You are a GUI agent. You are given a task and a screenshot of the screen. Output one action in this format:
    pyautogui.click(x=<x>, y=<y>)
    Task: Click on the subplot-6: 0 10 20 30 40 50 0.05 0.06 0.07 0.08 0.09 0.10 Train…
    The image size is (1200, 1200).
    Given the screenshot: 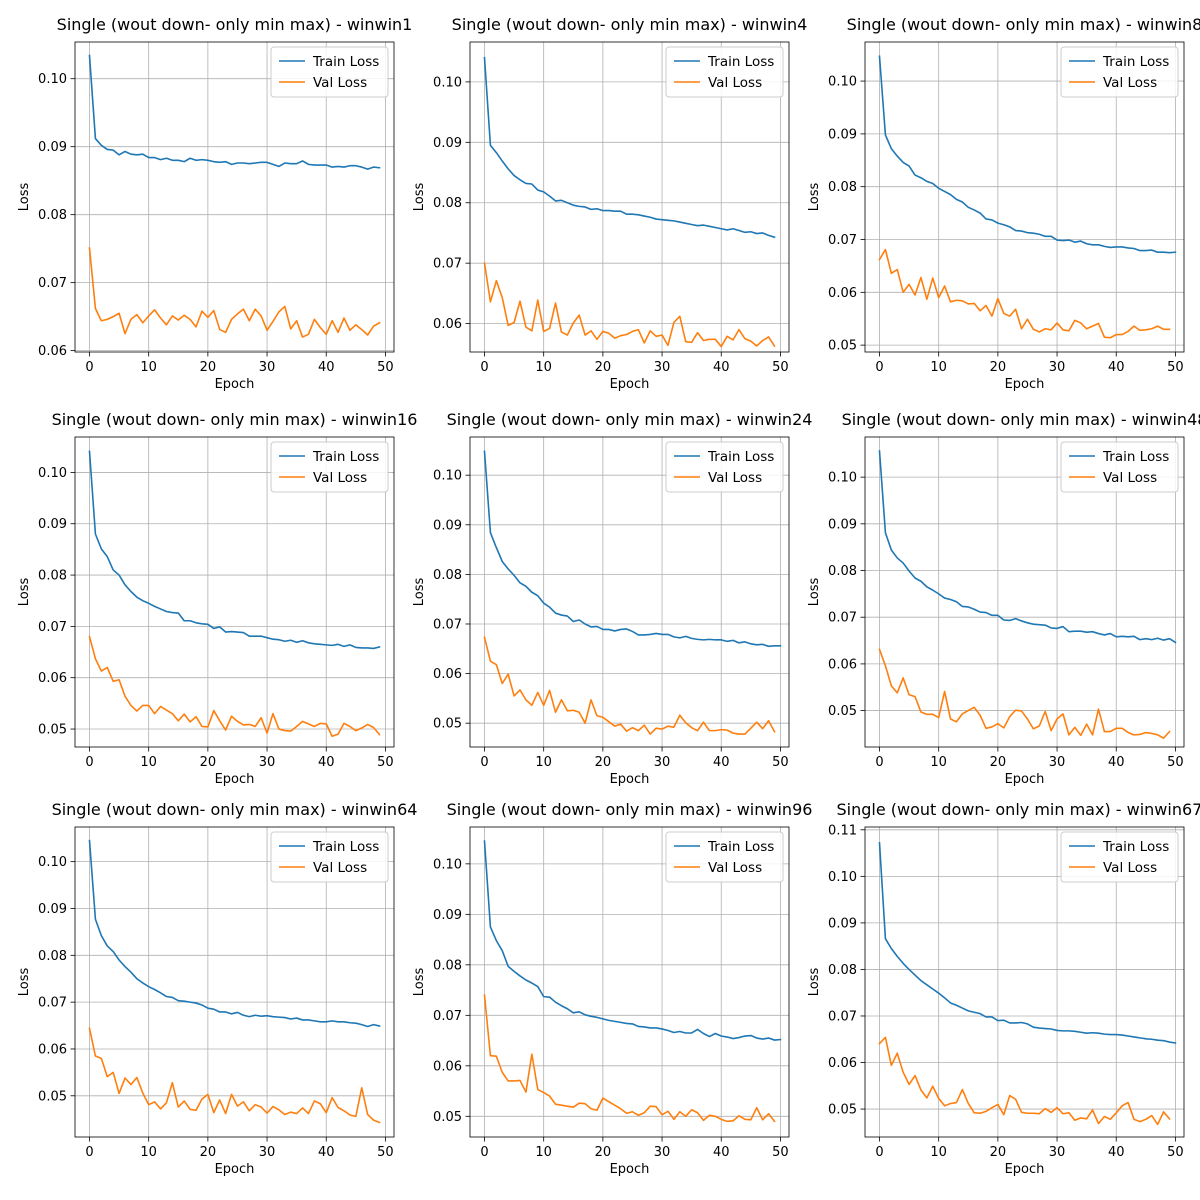 What is the action you would take?
    pyautogui.click(x=1003, y=598)
    